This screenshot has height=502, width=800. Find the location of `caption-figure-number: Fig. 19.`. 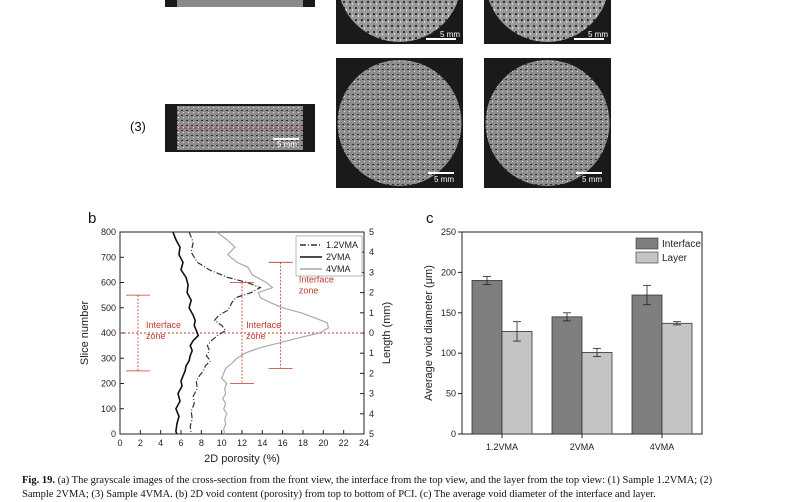

caption-figure-number: Fig. 19. is located at coordinates (38, 480).